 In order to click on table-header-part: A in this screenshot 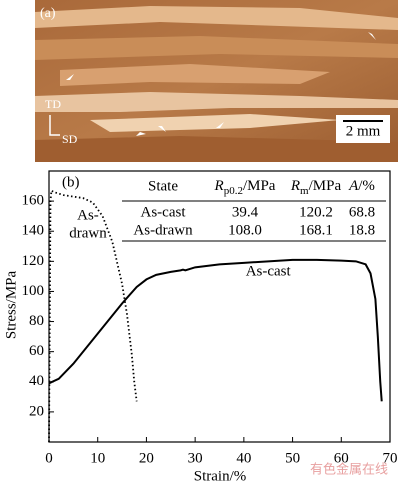, I will do `click(353, 186)`.